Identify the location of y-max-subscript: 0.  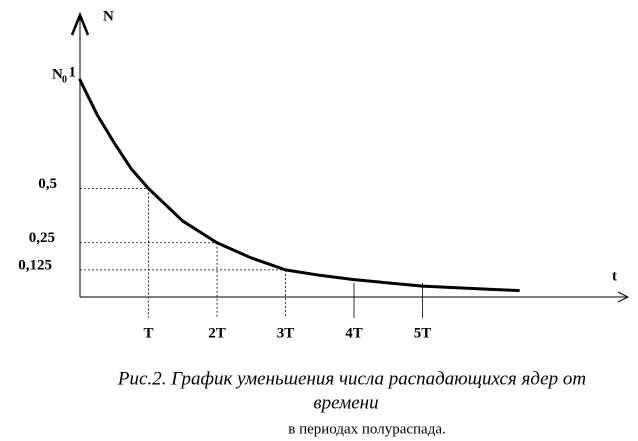
(64, 79).